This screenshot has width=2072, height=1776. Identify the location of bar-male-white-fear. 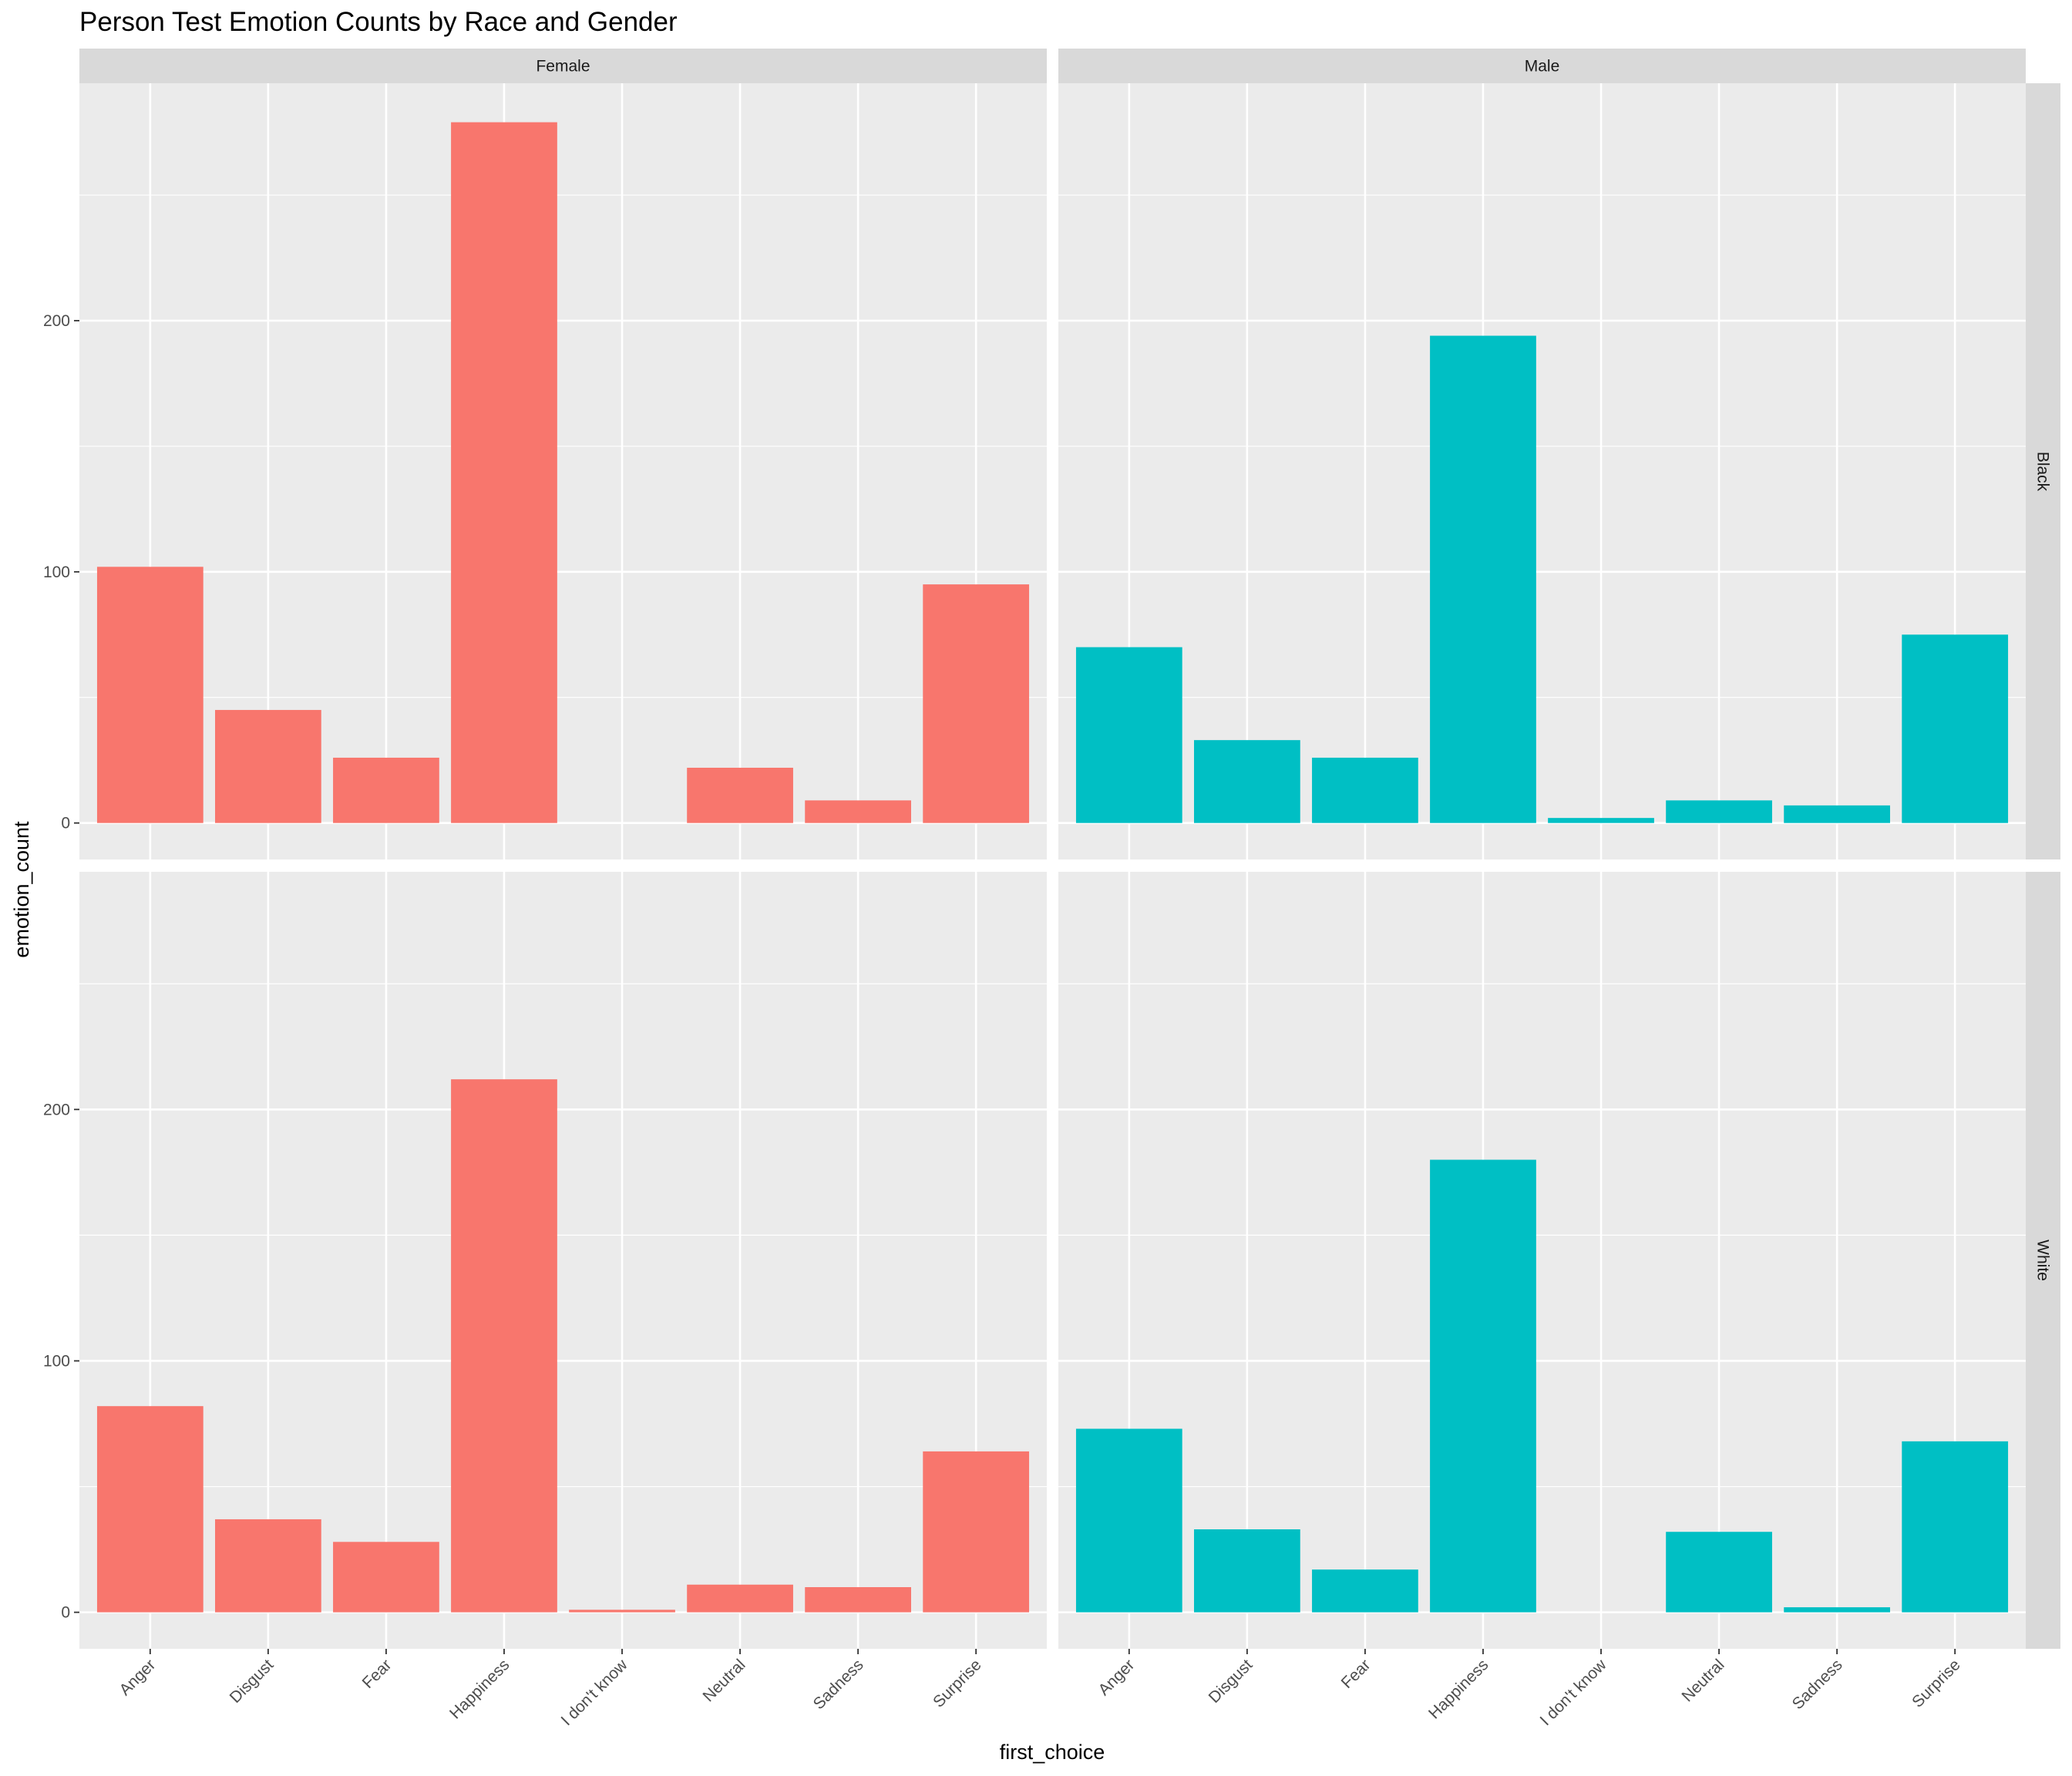
(1365, 1591).